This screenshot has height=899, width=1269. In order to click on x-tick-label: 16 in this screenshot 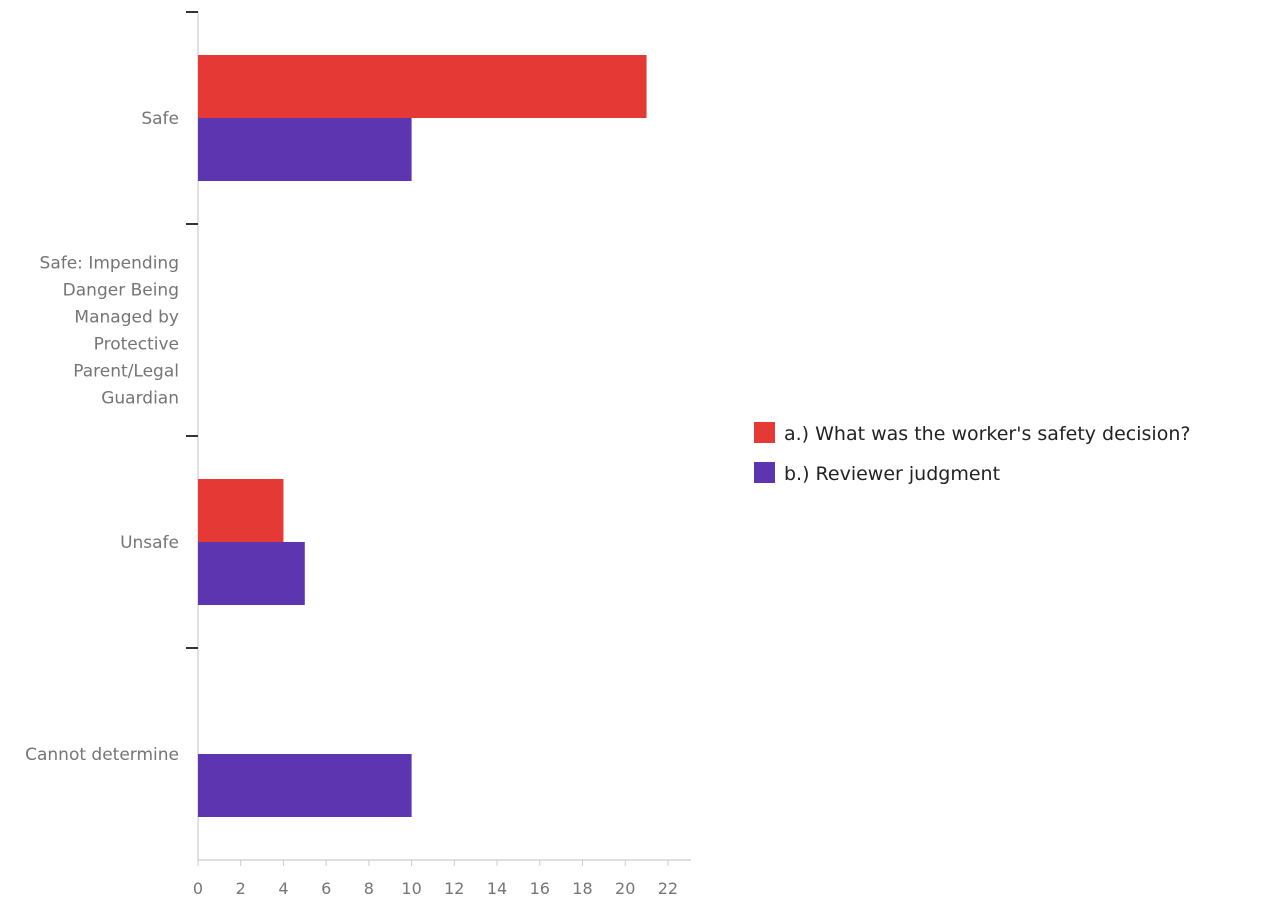, I will do `click(540, 888)`.